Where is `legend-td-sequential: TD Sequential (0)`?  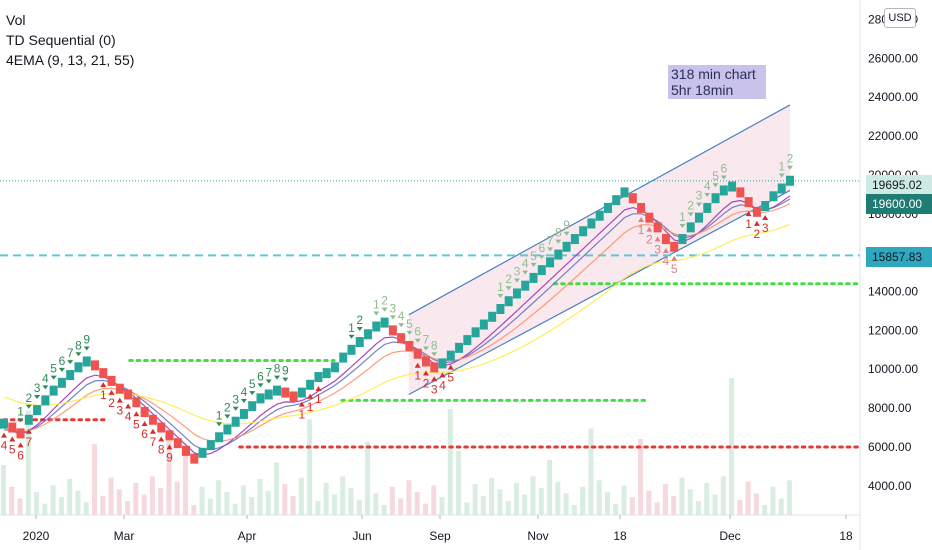
legend-td-sequential: TD Sequential (0) is located at coordinates (61, 40).